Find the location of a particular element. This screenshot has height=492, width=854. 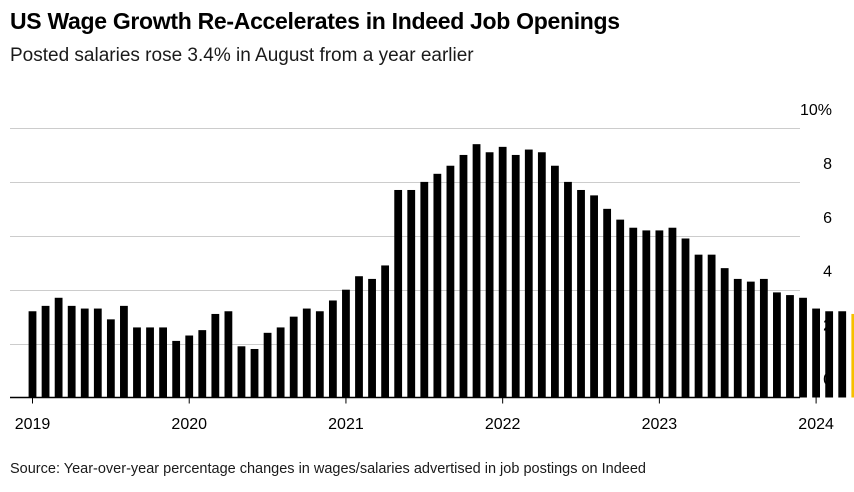

y-axis-labels: 10% 8 6 4 2 0 is located at coordinates (816, 245).